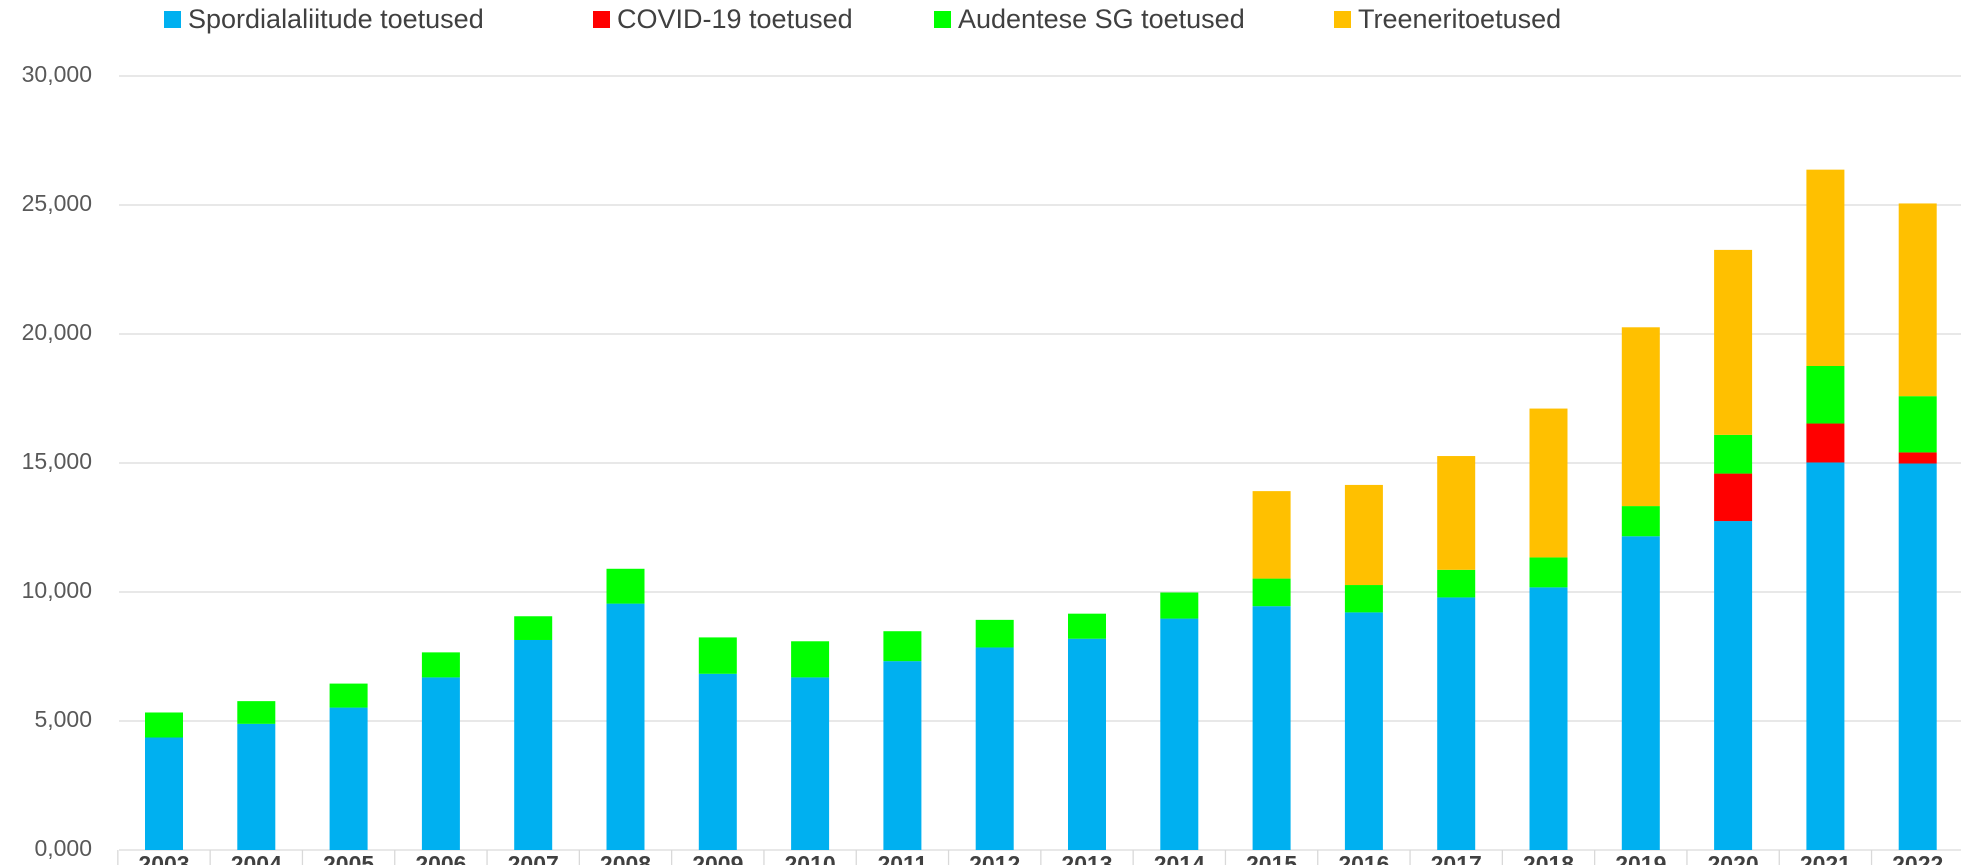  What do you see at coordinates (57, 74) in the screenshot?
I see `y-tick-label: 30,000` at bounding box center [57, 74].